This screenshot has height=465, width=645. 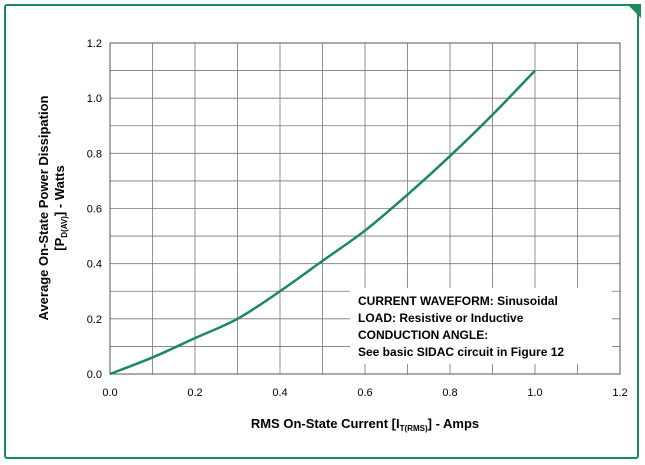 What do you see at coordinates (365, 424) in the screenshot?
I see `x-axis-label: RMS On-State Current [IT(RMS)] - Amps` at bounding box center [365, 424].